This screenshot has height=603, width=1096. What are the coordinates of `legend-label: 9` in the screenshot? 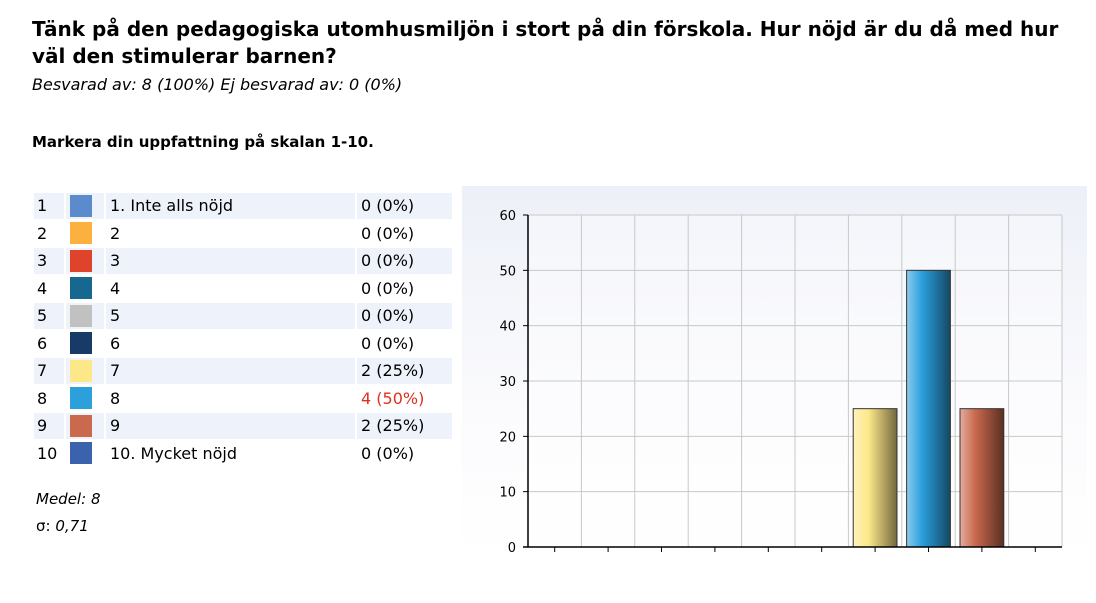 It's located at (230, 426).